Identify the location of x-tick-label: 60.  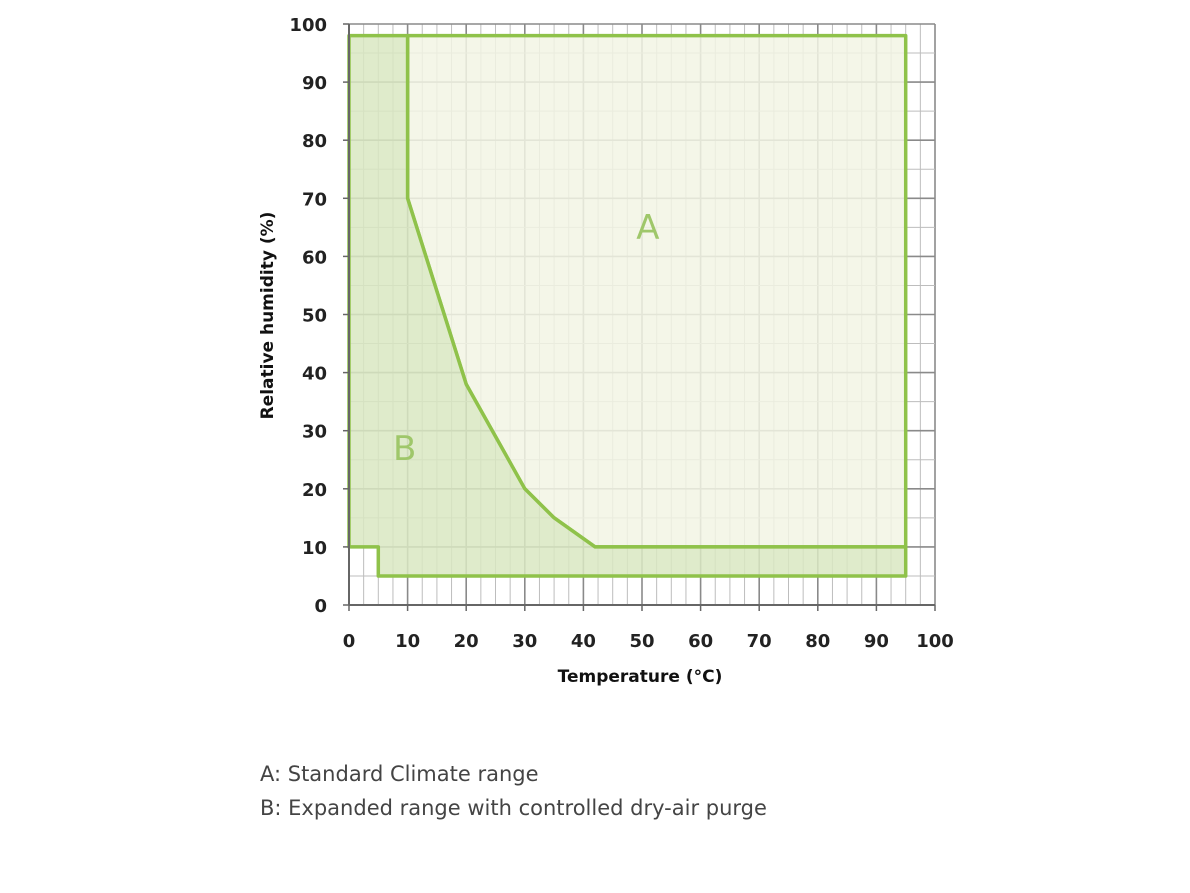
(700, 641).